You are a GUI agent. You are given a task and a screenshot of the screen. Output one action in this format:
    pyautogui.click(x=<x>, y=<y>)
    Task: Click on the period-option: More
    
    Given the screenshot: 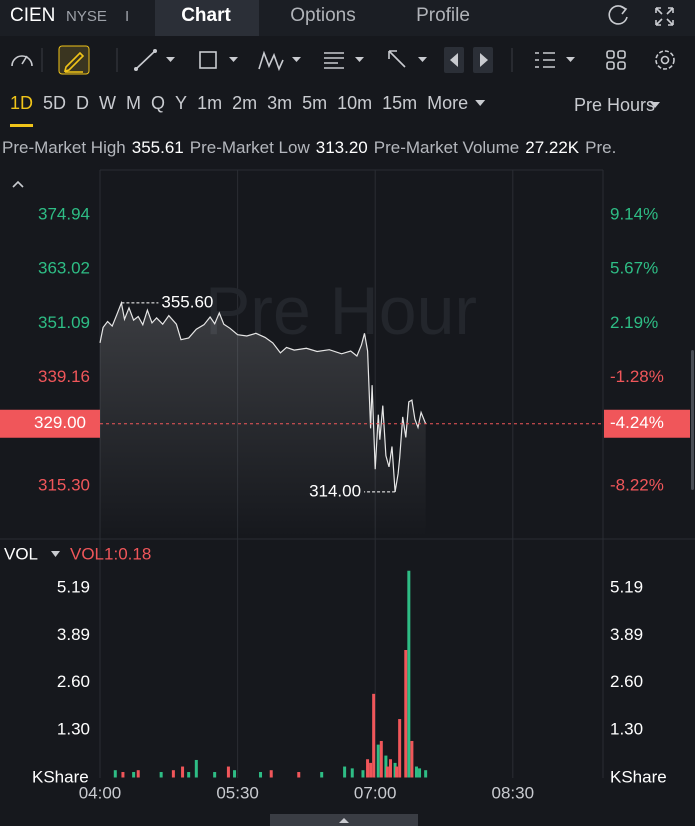 What is the action you would take?
    pyautogui.click(x=447, y=103)
    